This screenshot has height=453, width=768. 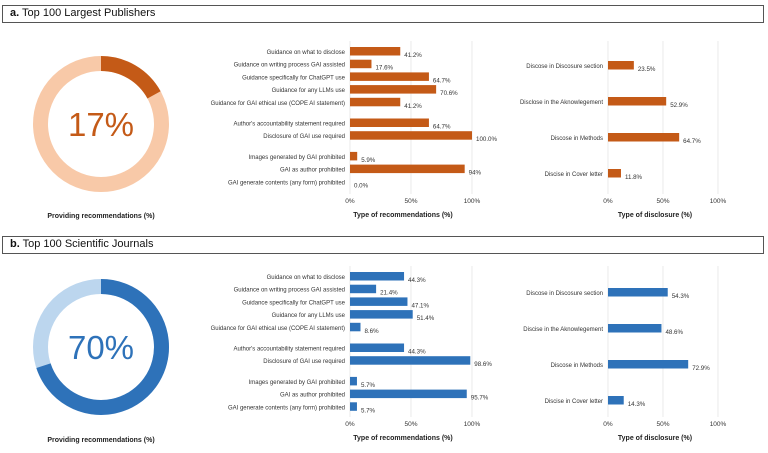 I want to click on disclosure-value-label: 48.6%, so click(x=674, y=332).